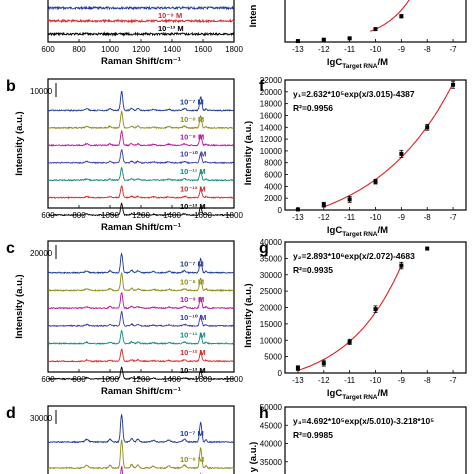  What do you see at coordinates (264, 248) in the screenshot?
I see `panel-label-g: g` at bounding box center [264, 248].